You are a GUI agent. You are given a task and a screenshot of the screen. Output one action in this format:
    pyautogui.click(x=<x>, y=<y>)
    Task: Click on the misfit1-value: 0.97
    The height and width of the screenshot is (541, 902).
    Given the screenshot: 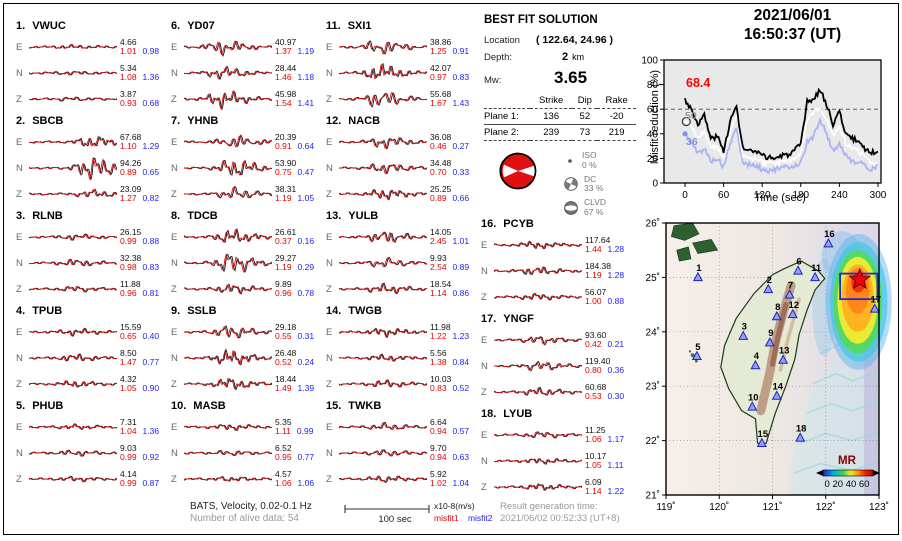 What is the action you would take?
    pyautogui.click(x=438, y=77)
    